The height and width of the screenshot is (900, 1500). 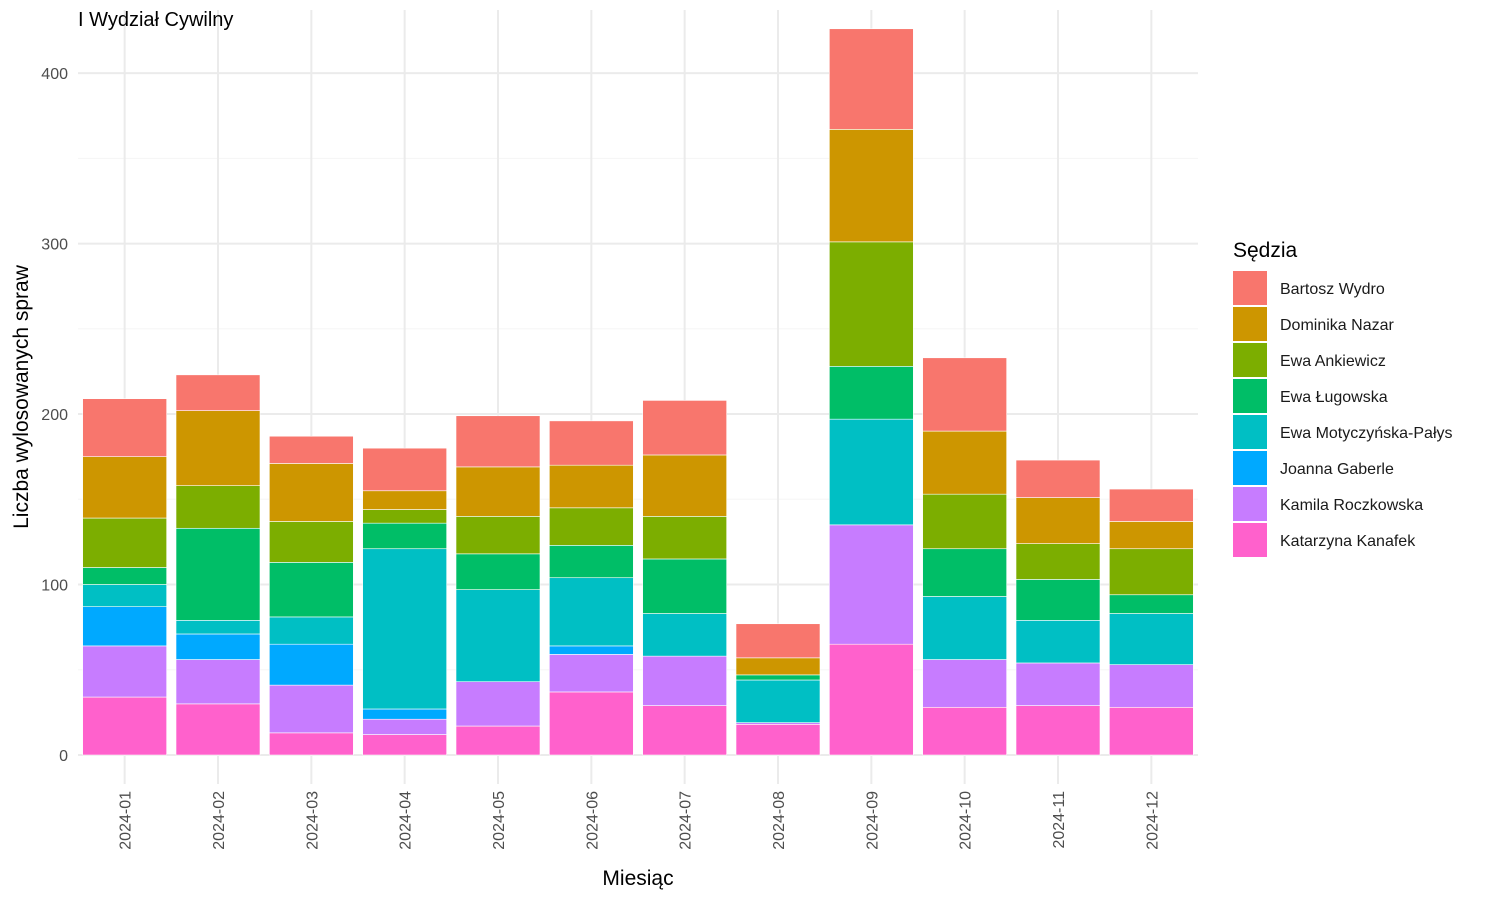 What do you see at coordinates (966, 820) in the screenshot?
I see `x-tick-label: 2024-10` at bounding box center [966, 820].